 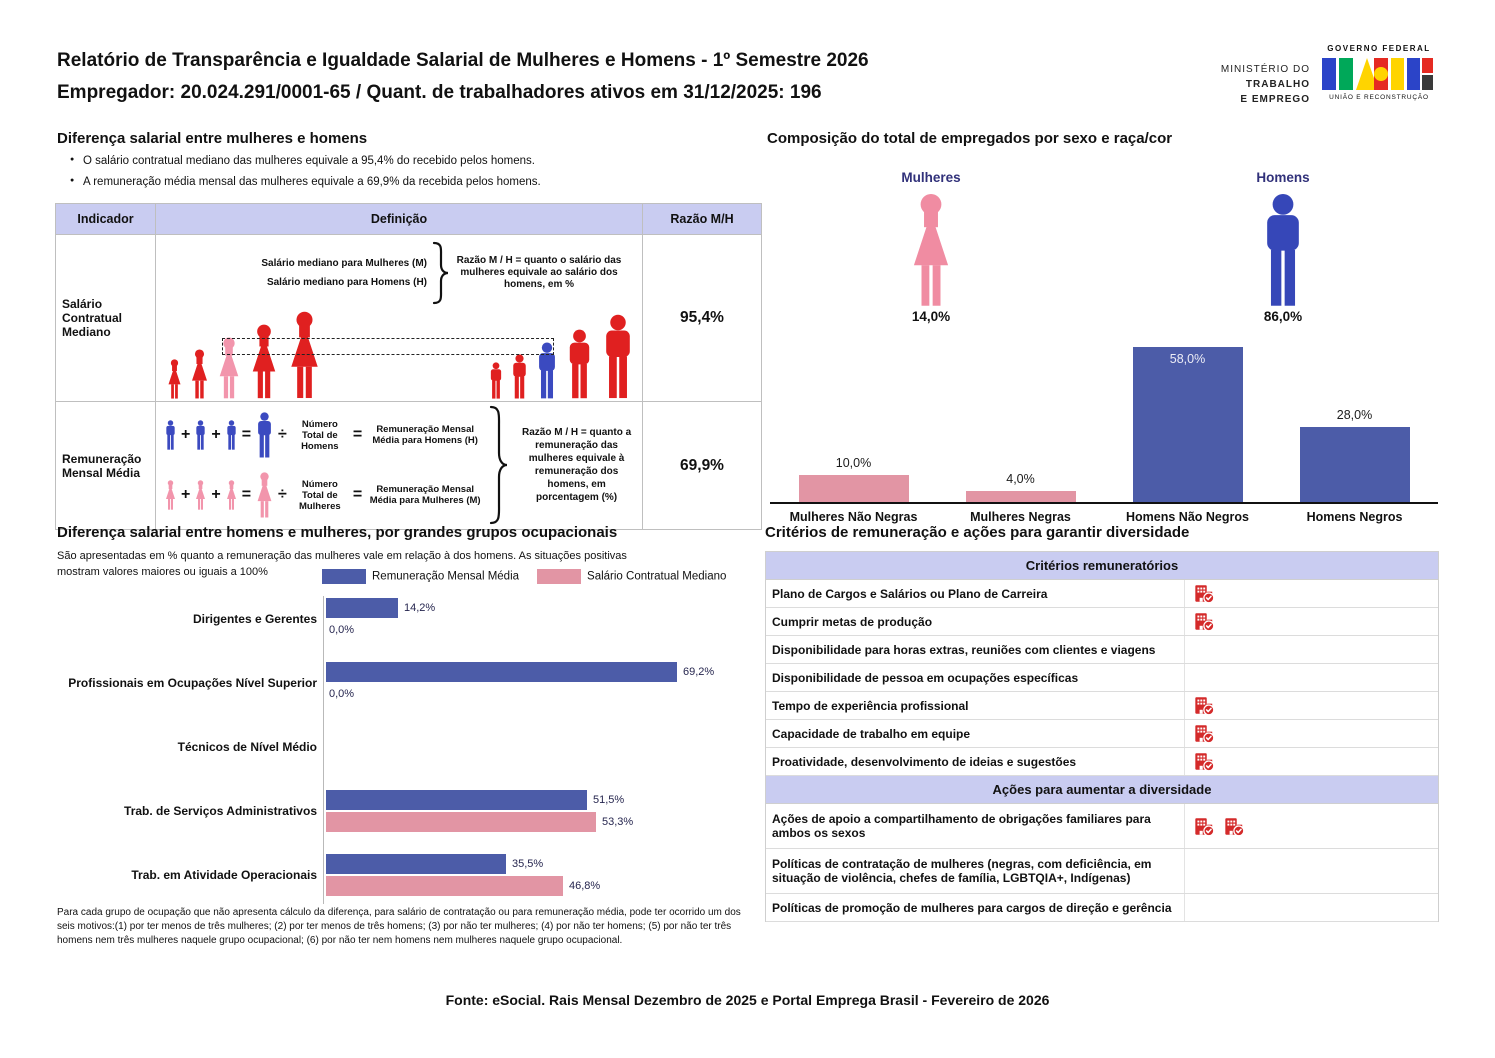 I want to click on category-label: Trab. de Serviços Administrativos, so click(x=220, y=811).